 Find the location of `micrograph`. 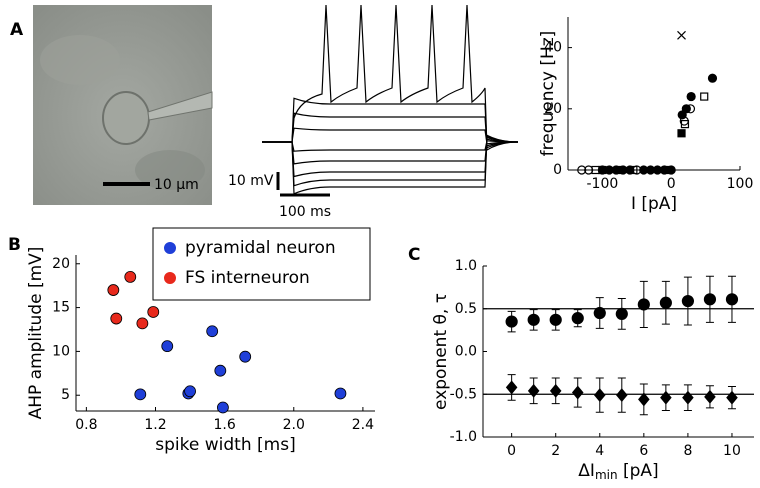

micrograph is located at coordinates (123, 105).